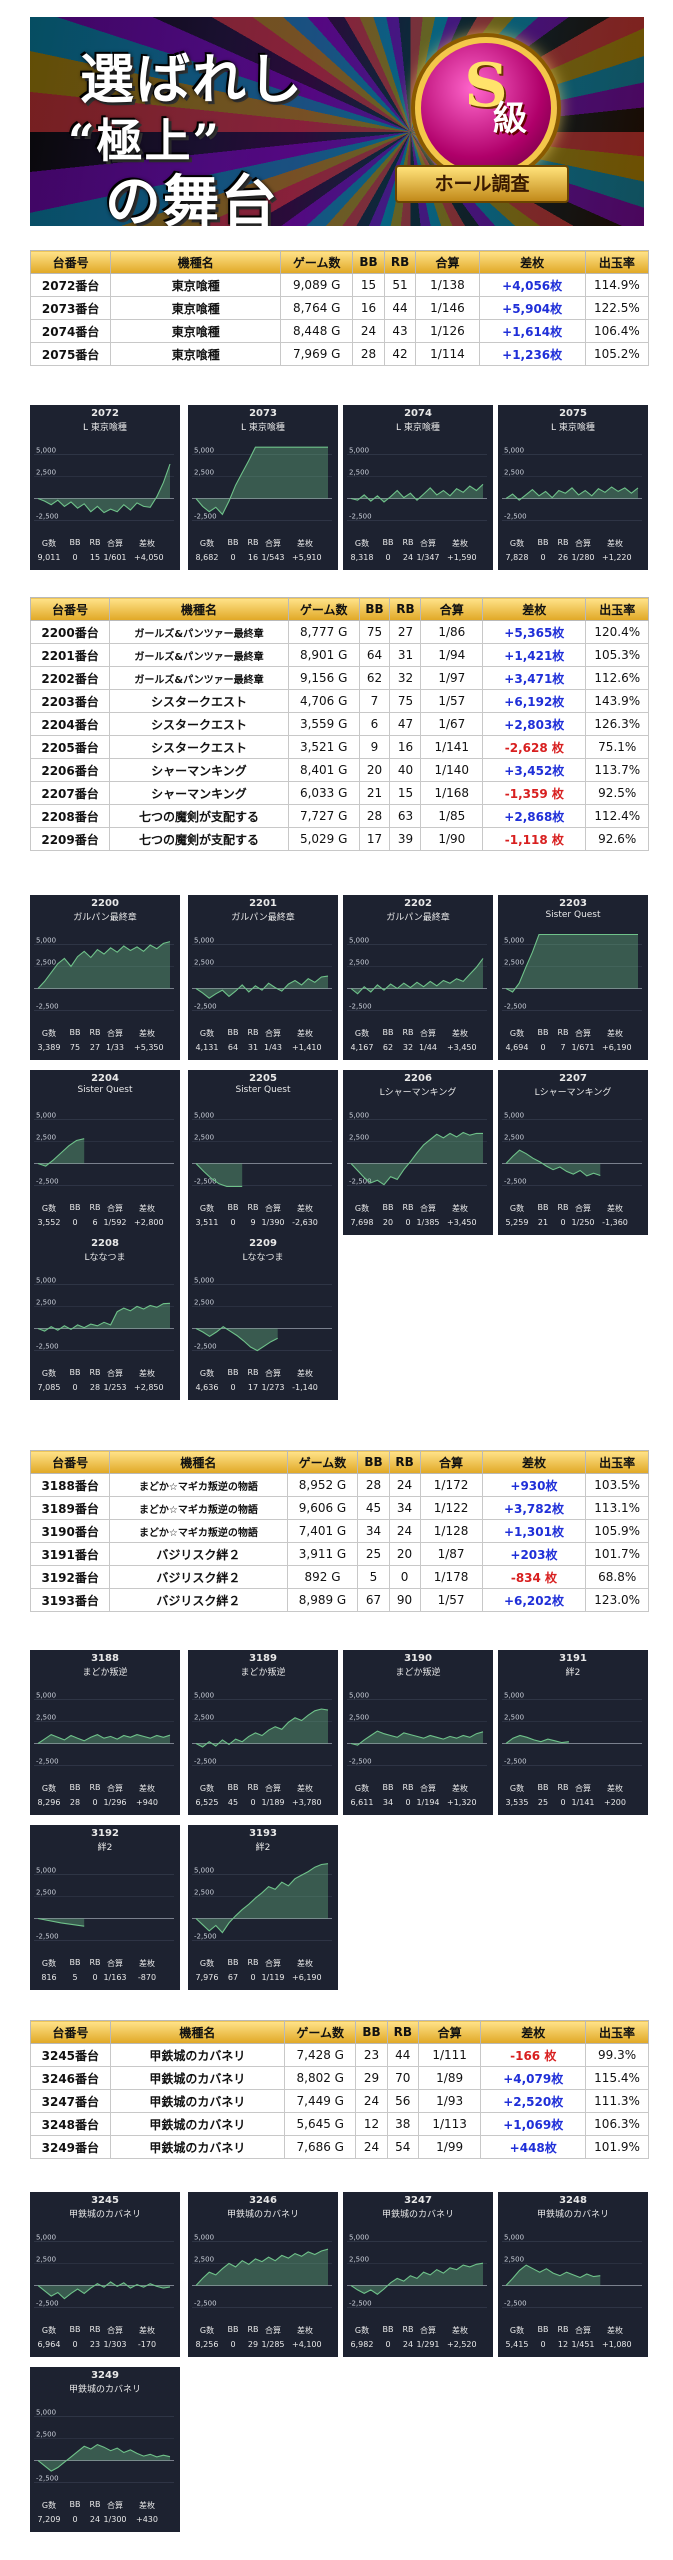 This screenshot has height=2560, width=673. I want to click on graph-machine-number: 3190, so click(418, 1658).